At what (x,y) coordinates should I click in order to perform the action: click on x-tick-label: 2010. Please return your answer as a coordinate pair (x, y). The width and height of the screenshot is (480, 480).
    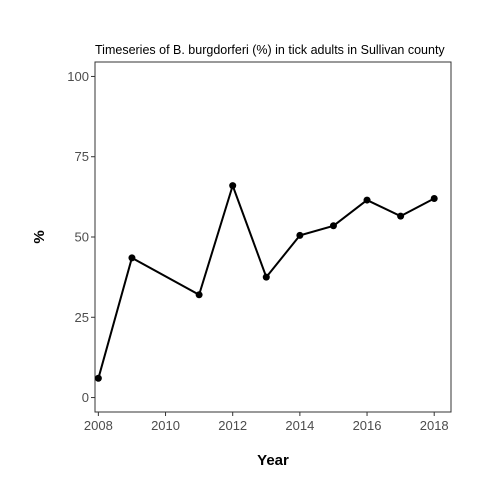
    Looking at the image, I should click on (165, 425).